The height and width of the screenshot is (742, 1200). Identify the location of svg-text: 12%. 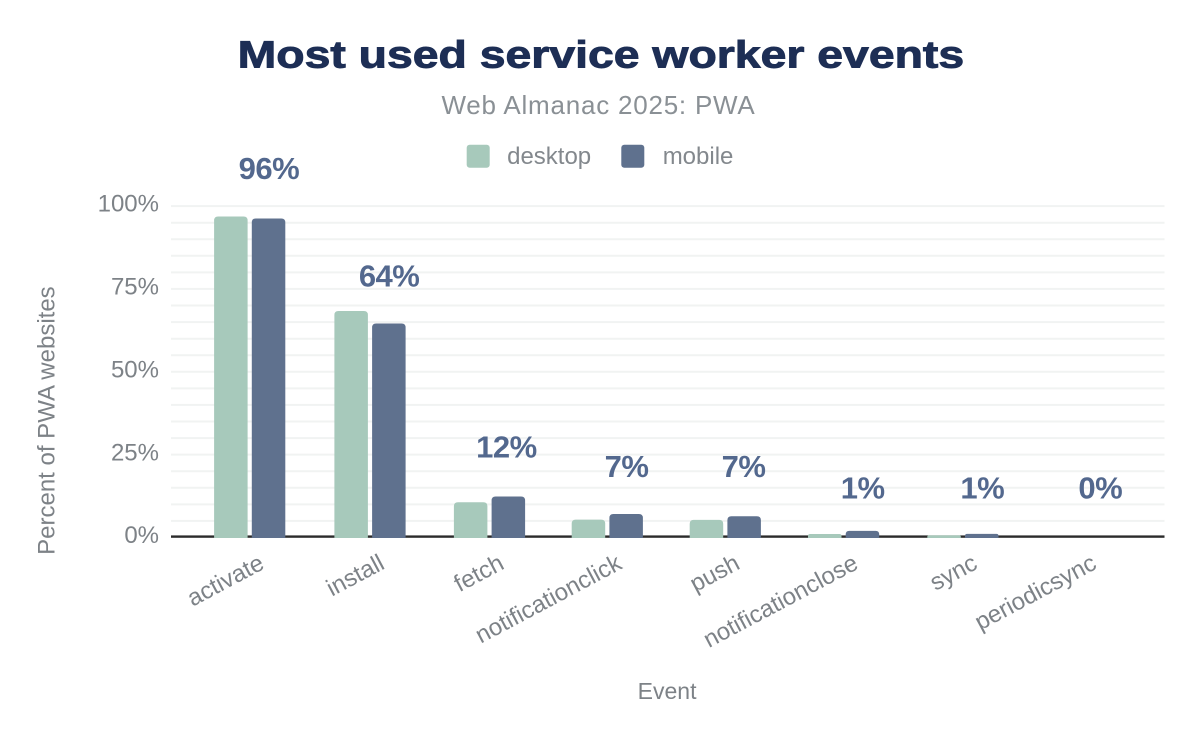
(506, 447).